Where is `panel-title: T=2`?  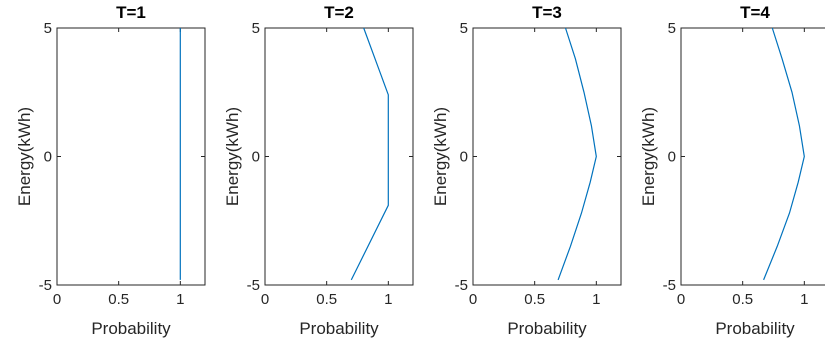
panel-title: T=2 is located at coordinates (339, 12).